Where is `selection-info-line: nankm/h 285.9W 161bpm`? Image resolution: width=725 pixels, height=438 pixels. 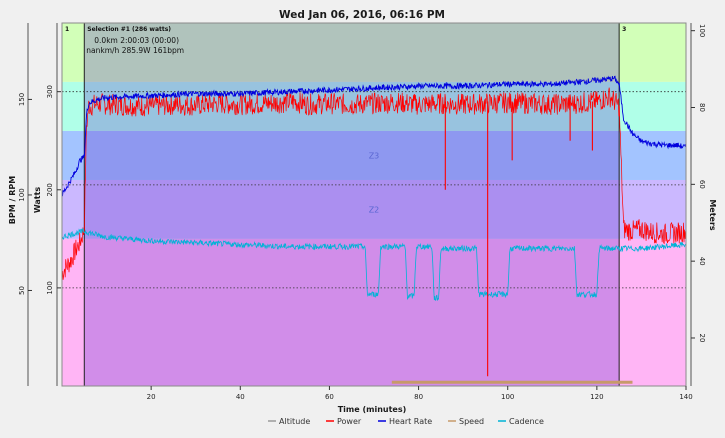 selection-info-line: nankm/h 285.9W 161bpm is located at coordinates (135, 50).